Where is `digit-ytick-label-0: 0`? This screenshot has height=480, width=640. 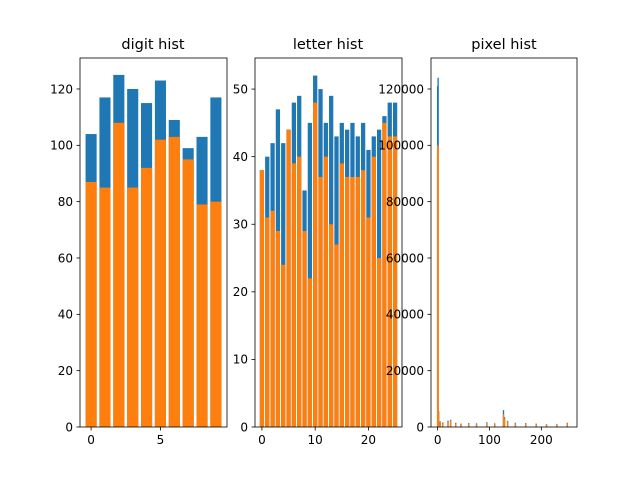 digit-ytick-label-0: 0 is located at coordinates (69, 427).